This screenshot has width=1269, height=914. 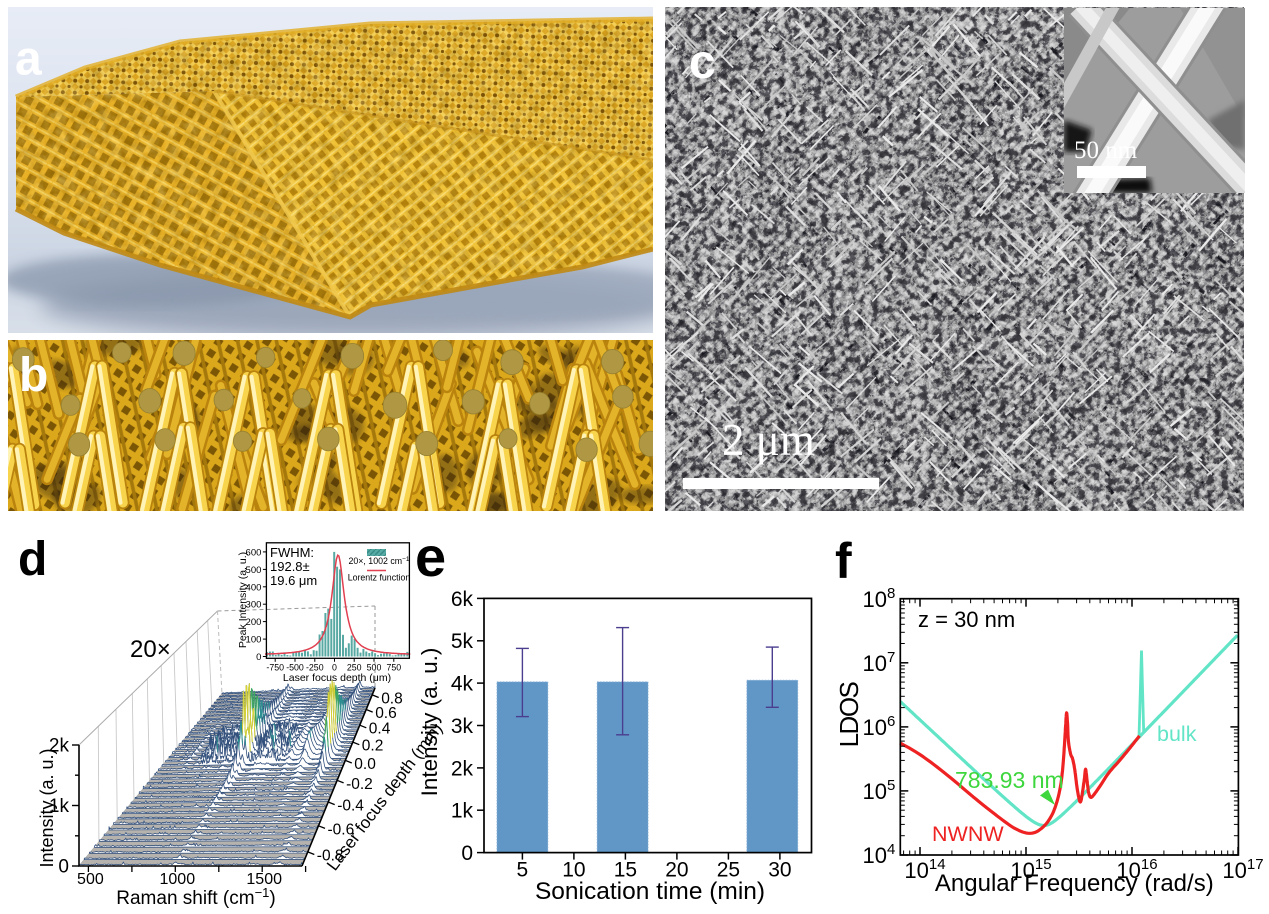 What do you see at coordinates (702, 62) in the screenshot?
I see `svg-text: c` at bounding box center [702, 62].